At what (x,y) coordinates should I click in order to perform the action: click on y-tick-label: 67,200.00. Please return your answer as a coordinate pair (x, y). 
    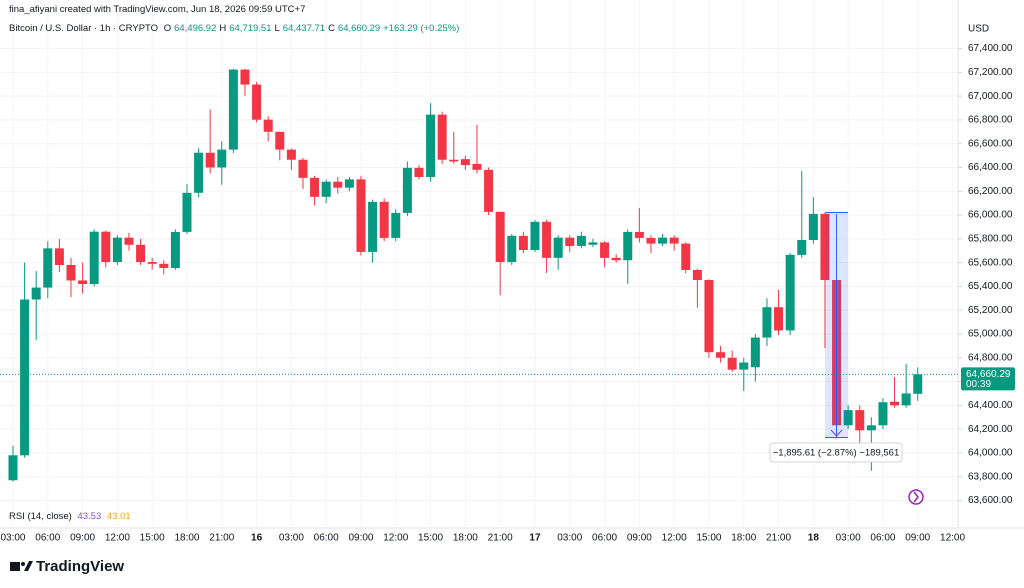
    Looking at the image, I should click on (990, 72).